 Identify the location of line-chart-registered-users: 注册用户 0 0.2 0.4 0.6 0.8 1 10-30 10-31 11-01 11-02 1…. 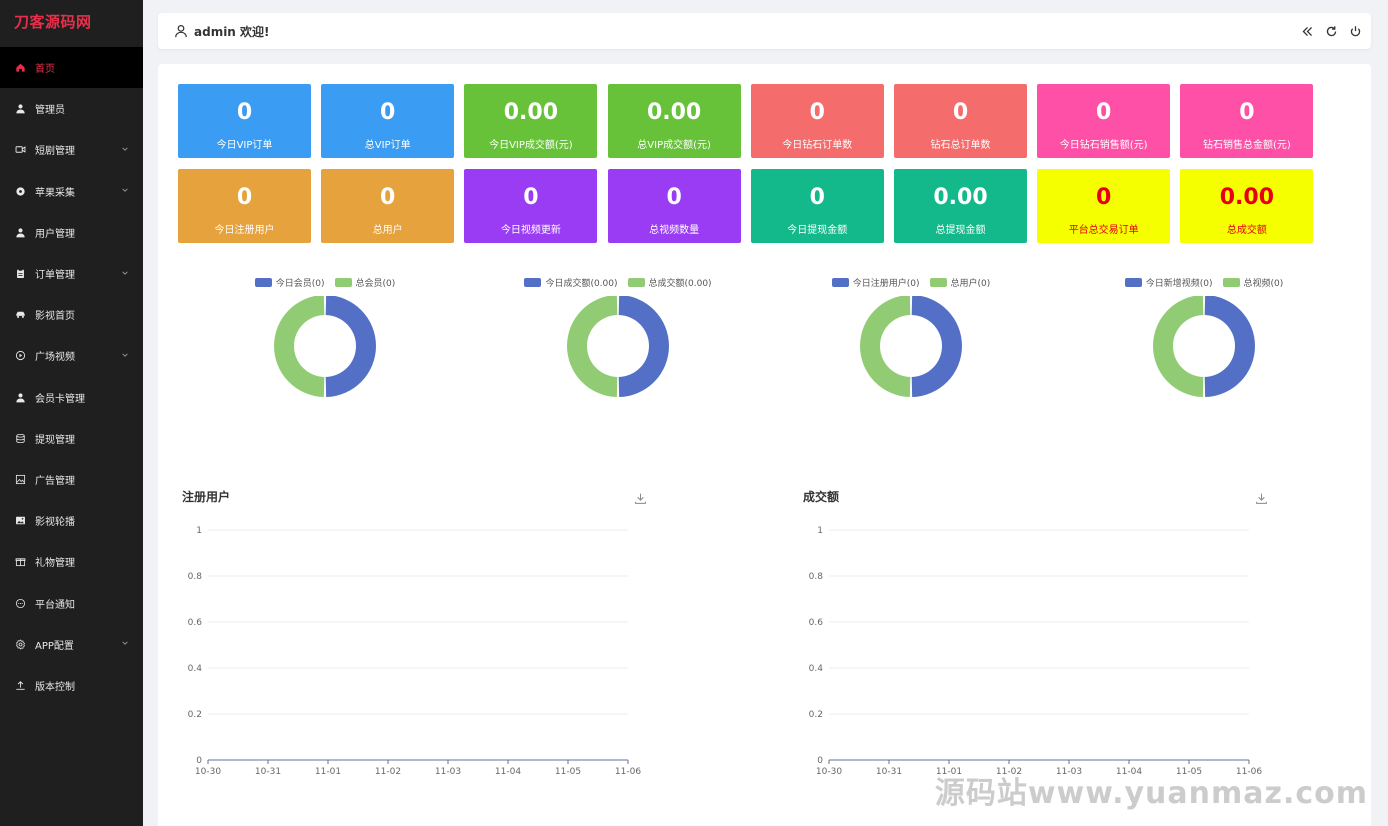
(423, 638).